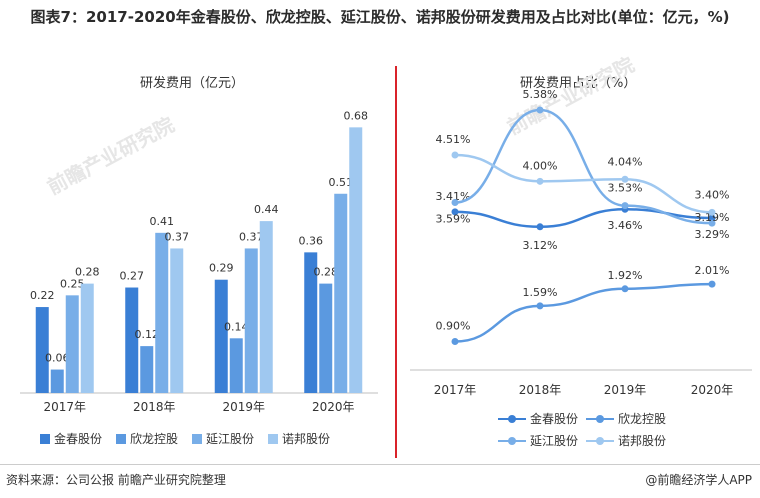  I want to click on line-data-label: 3.29%, so click(712, 234).